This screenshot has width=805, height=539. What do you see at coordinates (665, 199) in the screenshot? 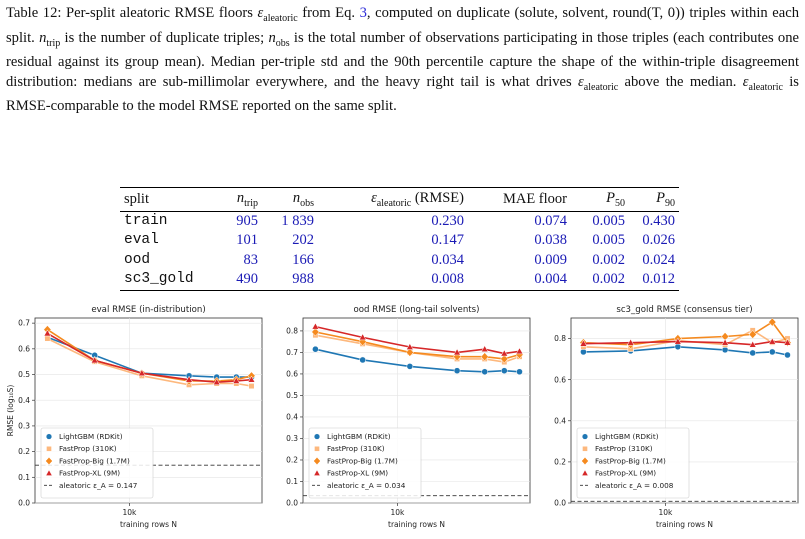
I see `header-p90: P90` at bounding box center [665, 199].